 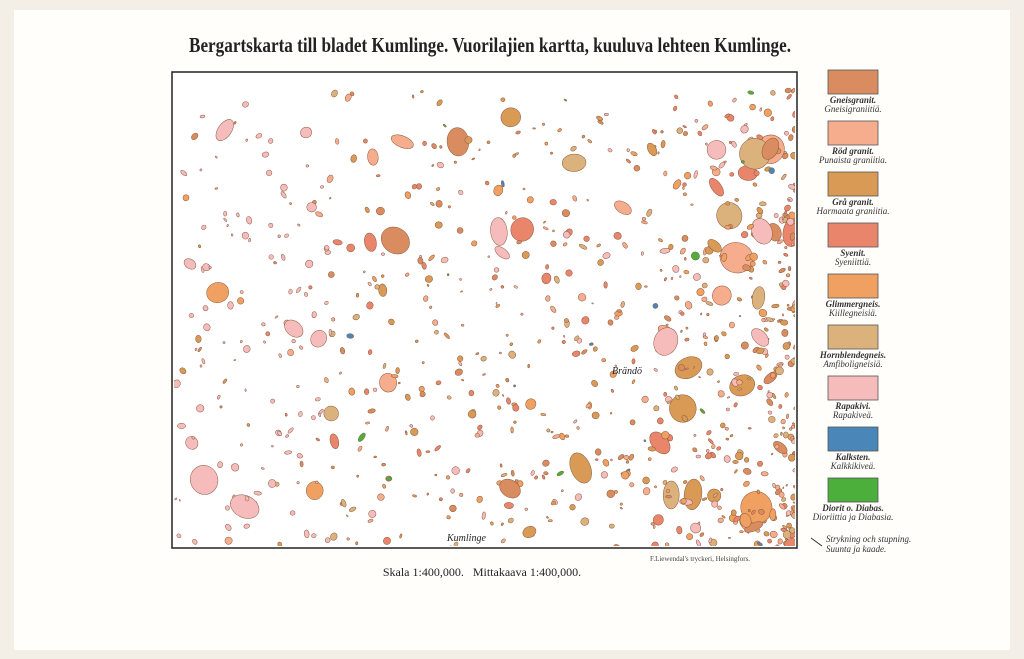 What do you see at coordinates (853, 517) in the screenshot?
I see `legend-fi: Dioriittia ja Diabasia.` at bounding box center [853, 517].